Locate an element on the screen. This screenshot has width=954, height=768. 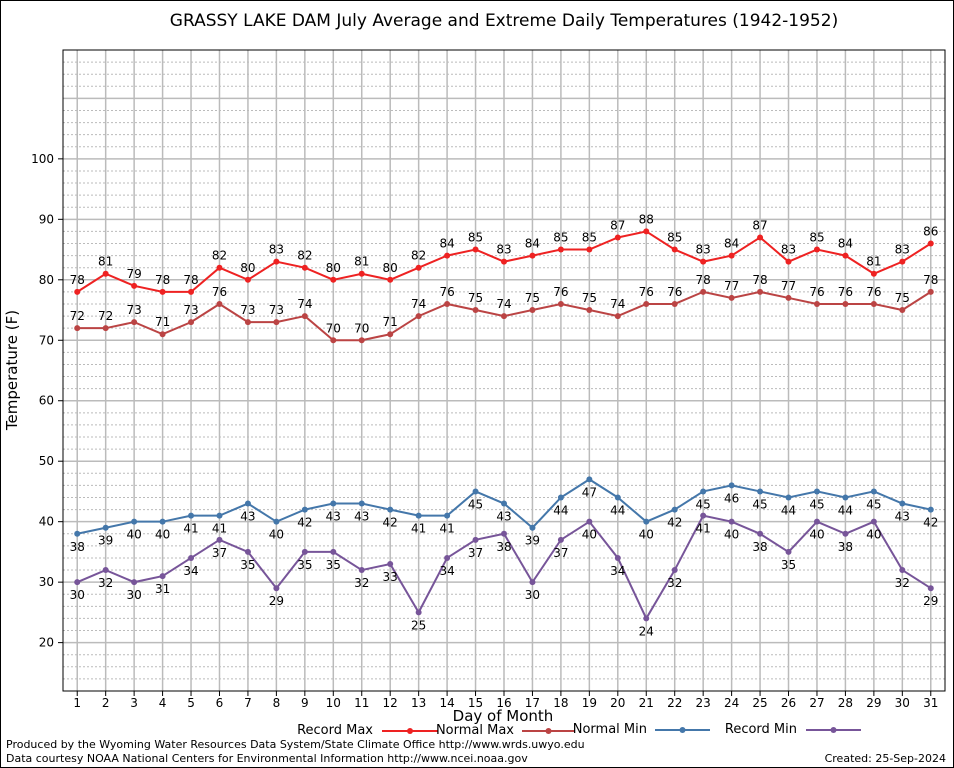
legend: Record Max Normal Max Normal Min Record Min is located at coordinates (579, 730).